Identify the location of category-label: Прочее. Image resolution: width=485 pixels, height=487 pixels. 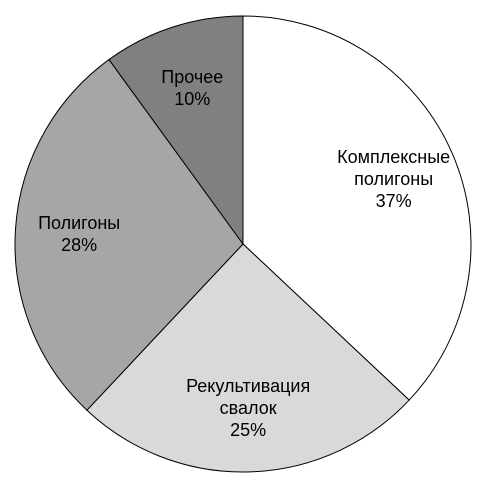
(192, 76).